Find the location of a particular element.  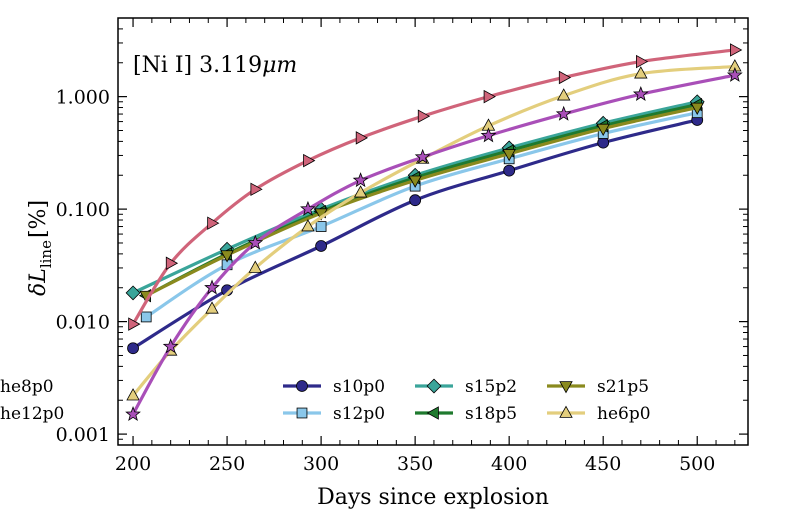

legend-label: s12p0 is located at coordinates (359, 414).